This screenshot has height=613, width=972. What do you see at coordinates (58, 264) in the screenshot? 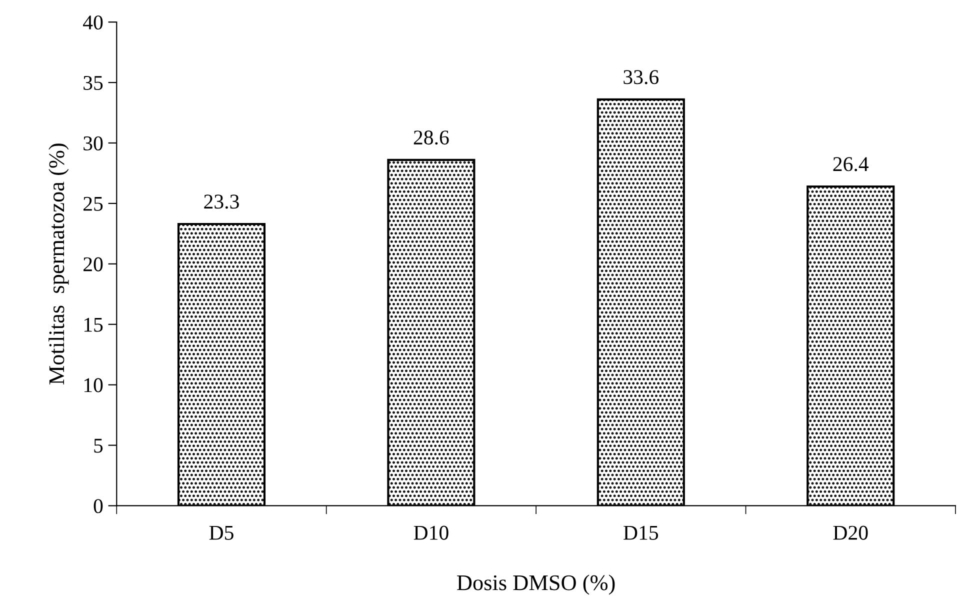
I see `y-axis-title: Motilitas spermatozoa (%)` at bounding box center [58, 264].